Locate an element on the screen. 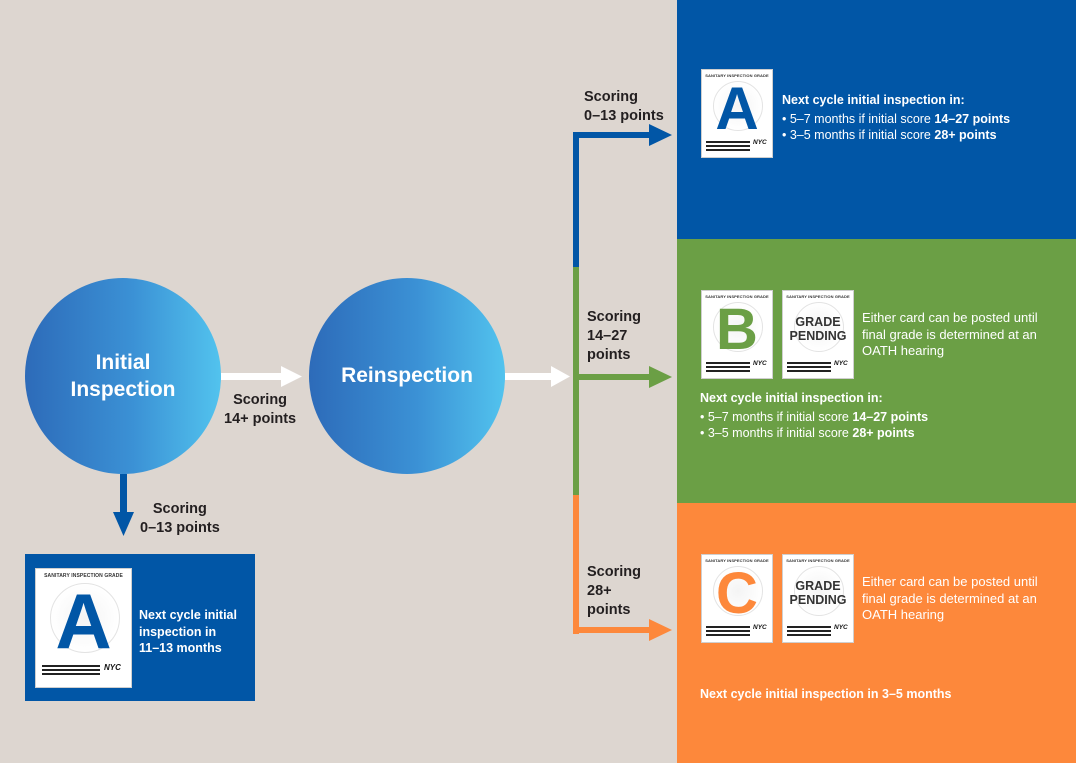  edge-label-branch-b: Scoring 14–27 points is located at coordinates (614, 336).